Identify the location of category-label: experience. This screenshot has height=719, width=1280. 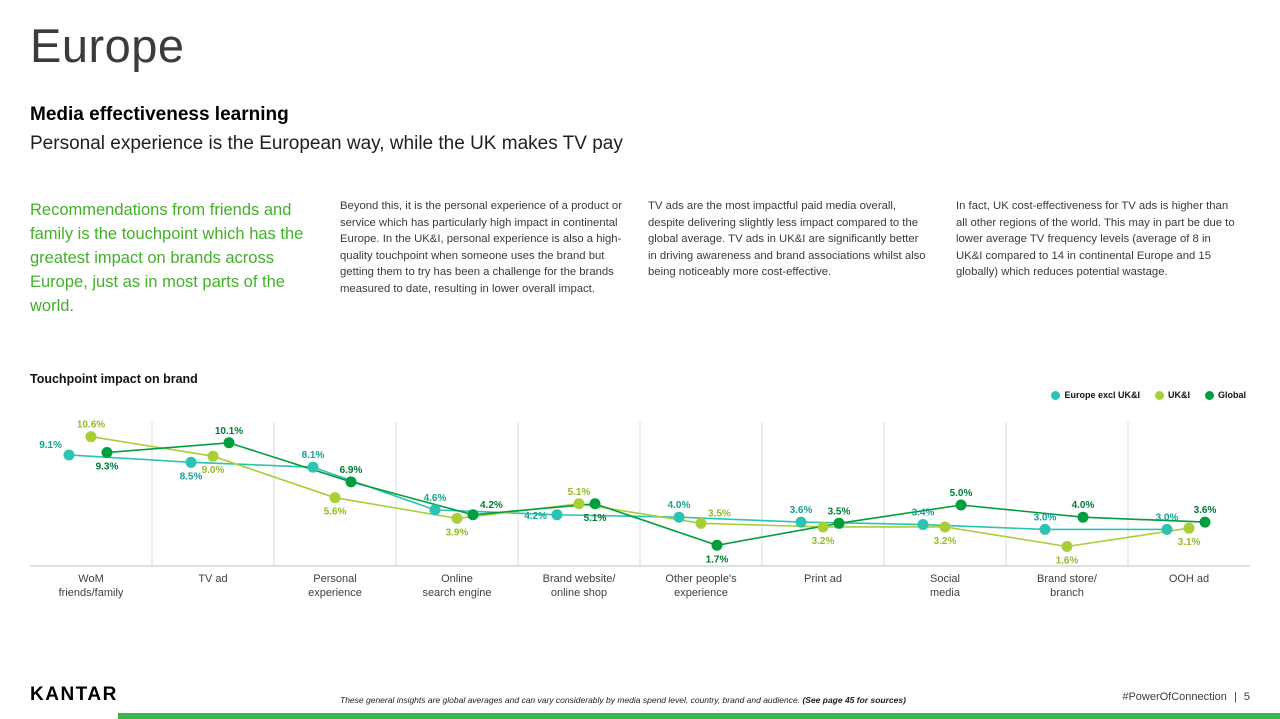
(335, 593).